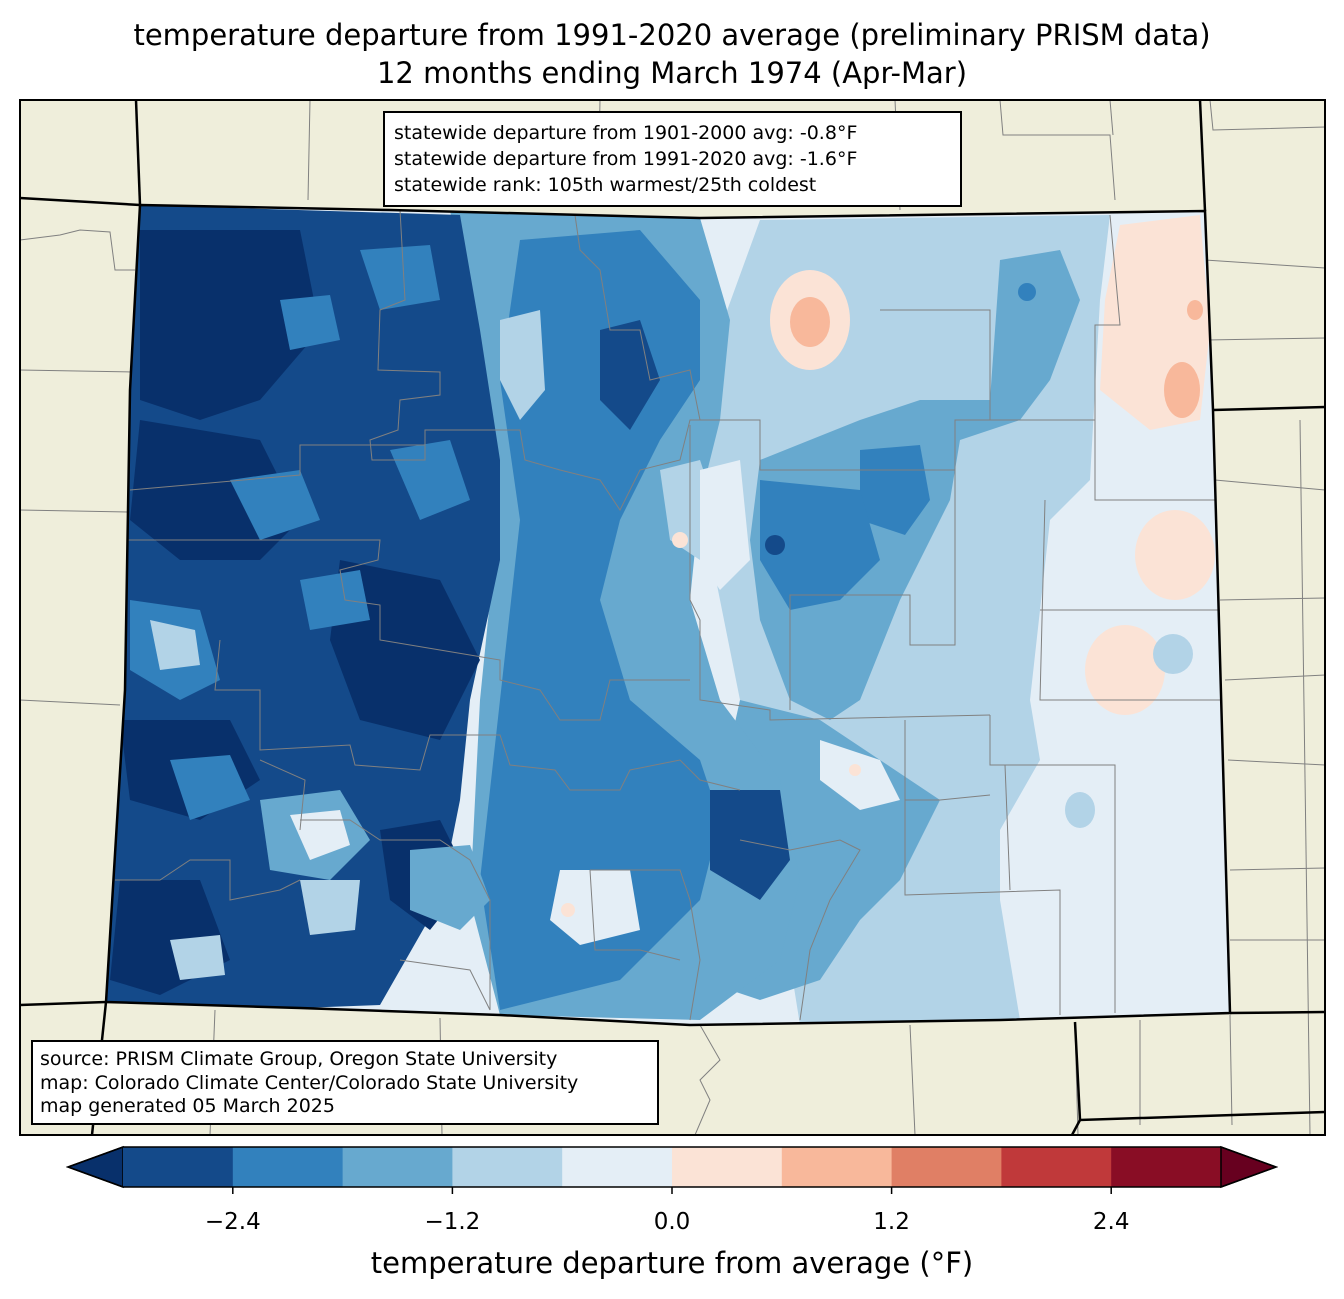 The width and height of the screenshot is (1344, 1299). Describe the element at coordinates (672, 1222) in the screenshot. I see `colorbar-tick-label: 0.0` at that location.